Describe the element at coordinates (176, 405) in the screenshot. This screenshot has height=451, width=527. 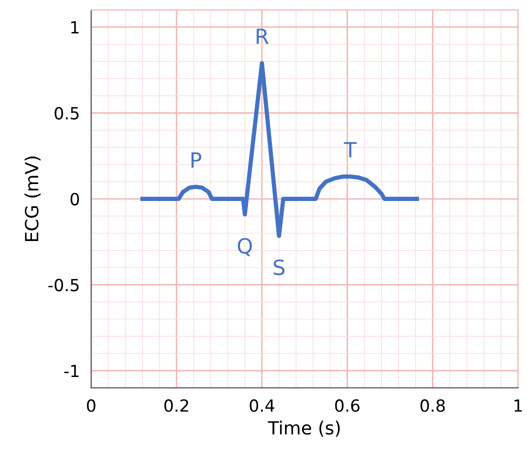
I see `x-tick-label: 0.2` at that location.